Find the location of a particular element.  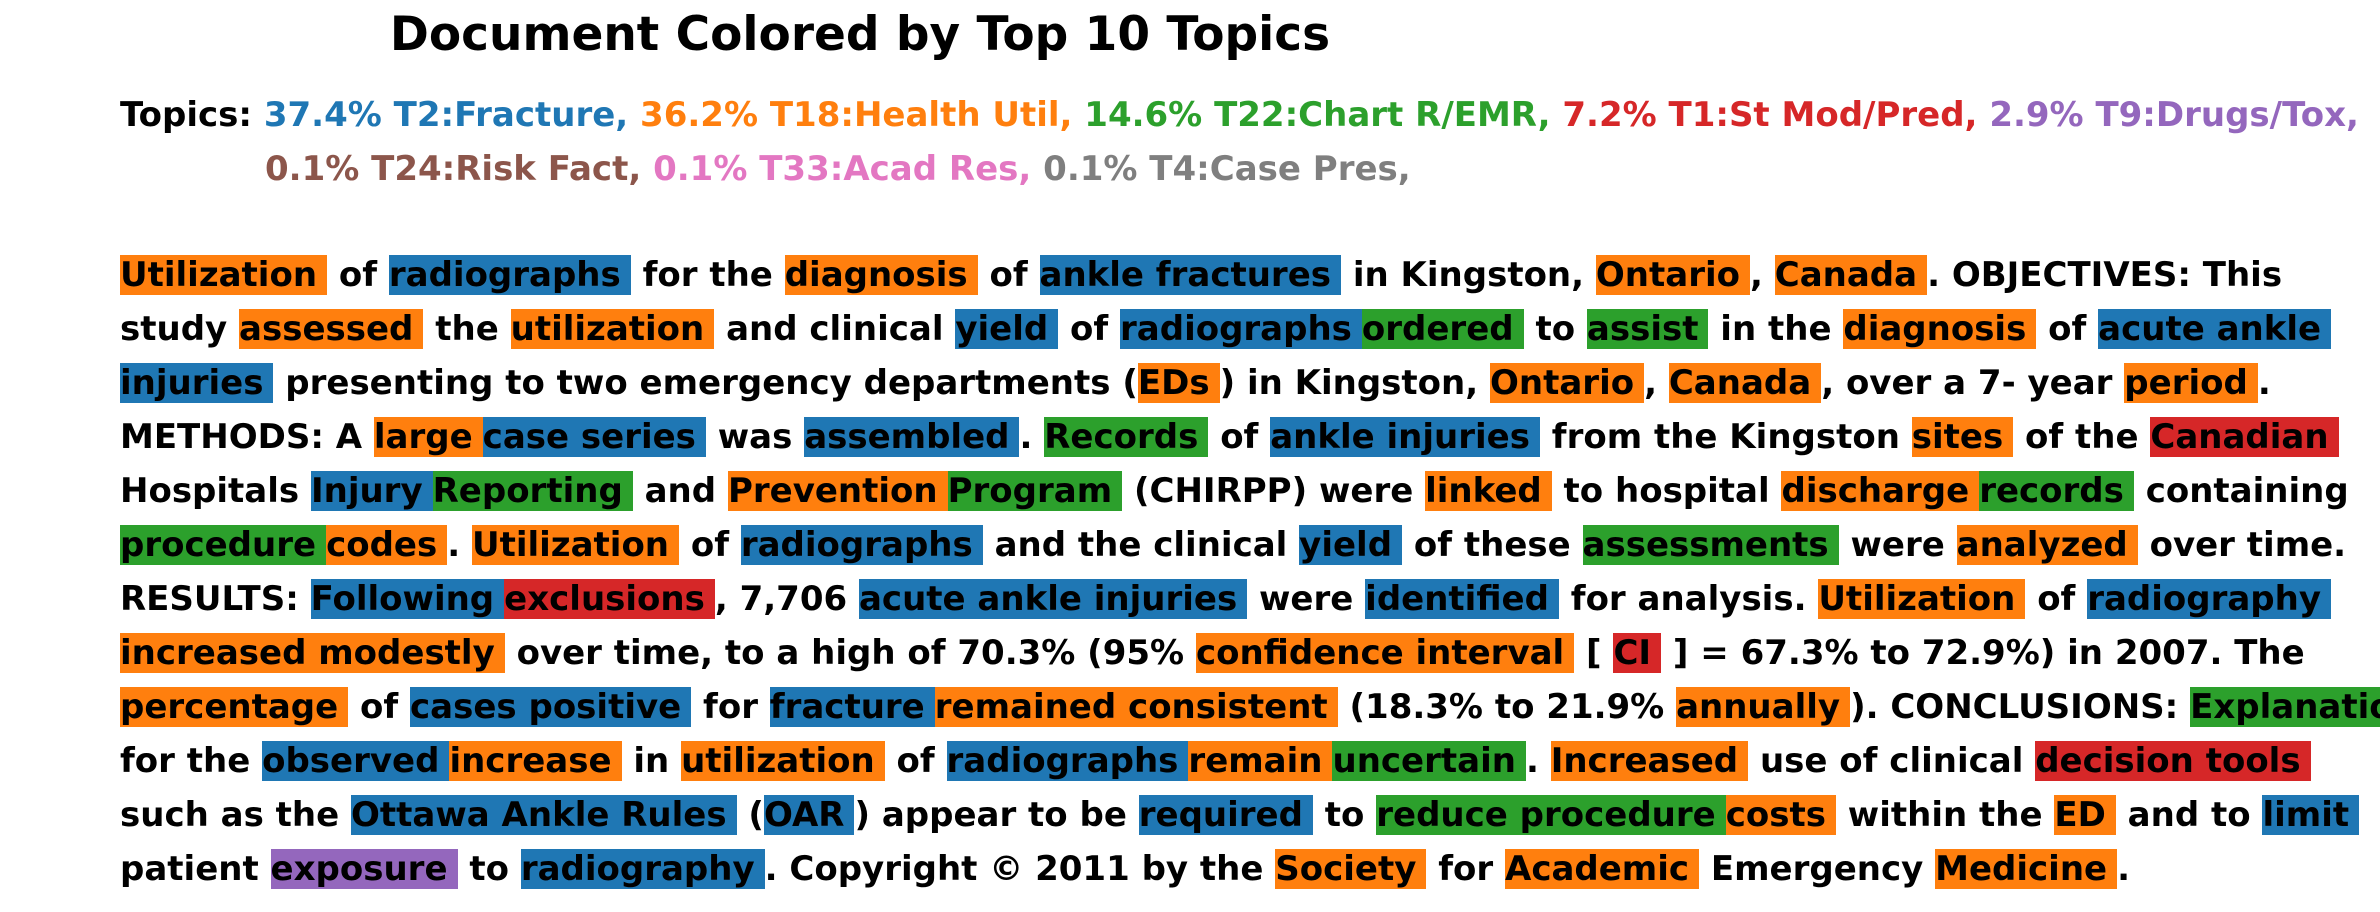

topic-highlight: utilization is located at coordinates (612, 329).